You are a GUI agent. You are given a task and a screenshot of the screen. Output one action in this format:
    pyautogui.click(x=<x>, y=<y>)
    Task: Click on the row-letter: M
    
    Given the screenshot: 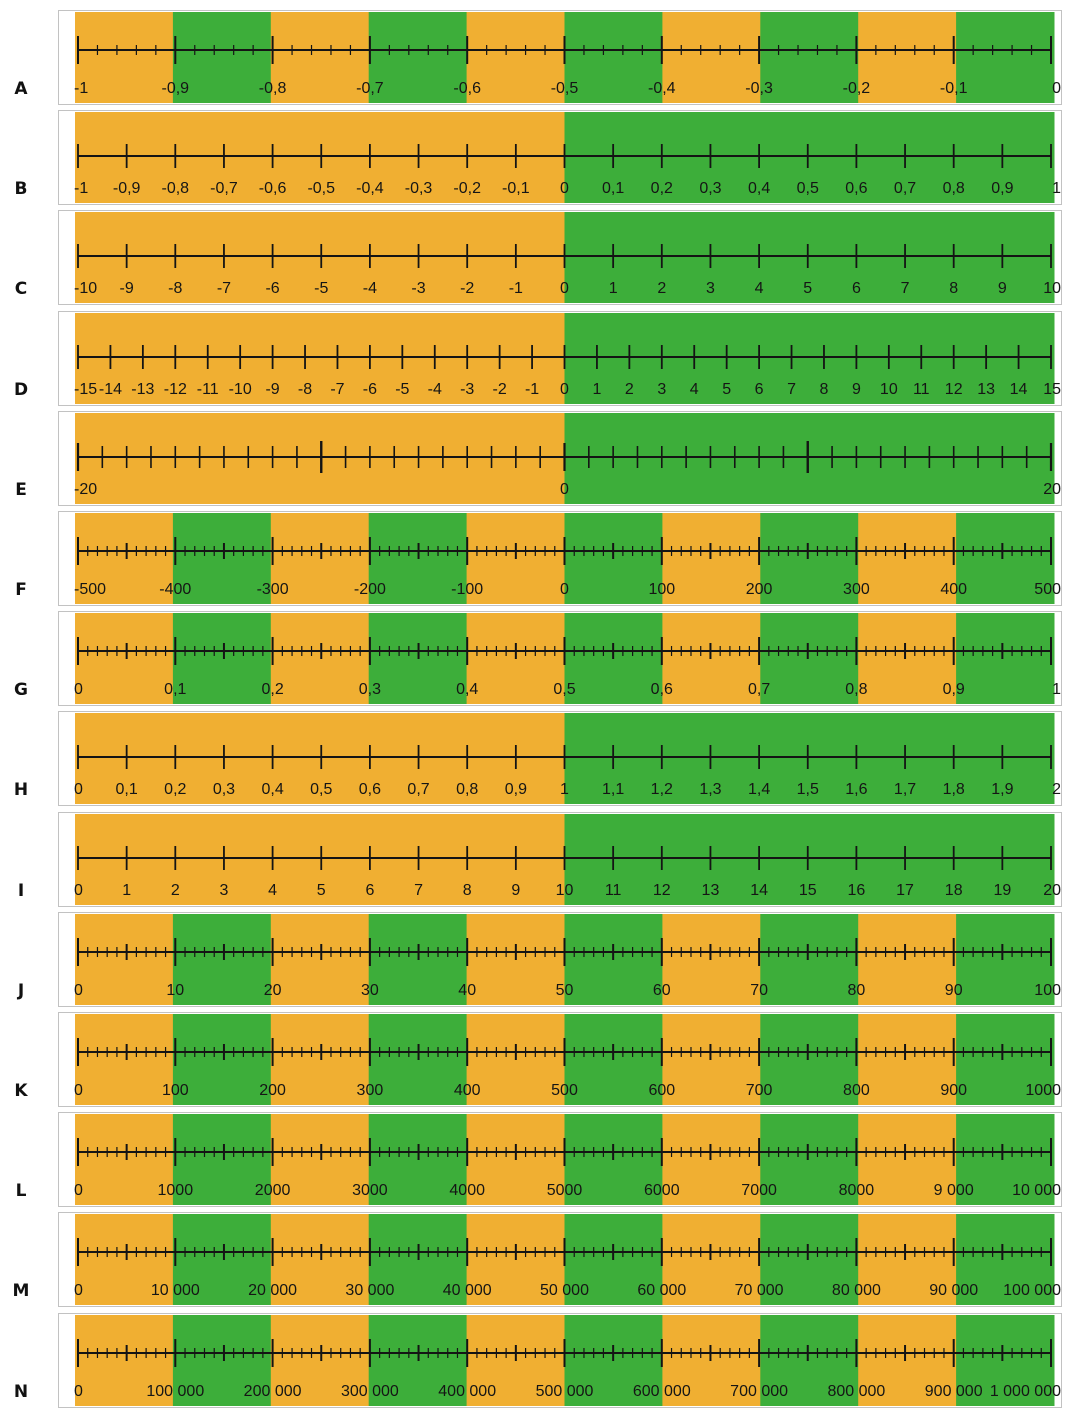 What is the action you would take?
    pyautogui.click(x=21, y=1291)
    